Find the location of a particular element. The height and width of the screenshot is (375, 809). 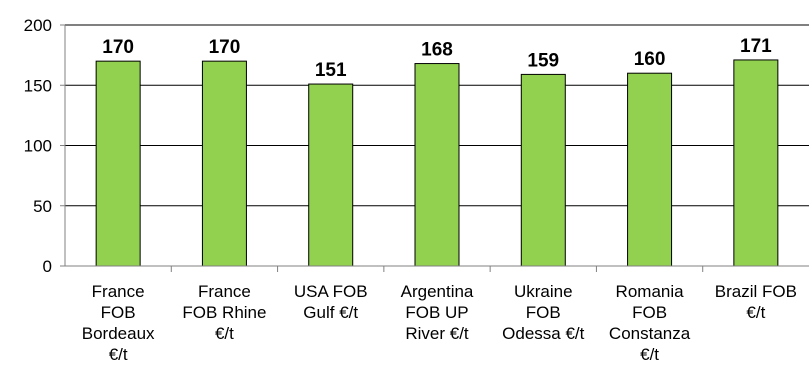

x-tick-label-line: Ukraine is located at coordinates (543, 291).